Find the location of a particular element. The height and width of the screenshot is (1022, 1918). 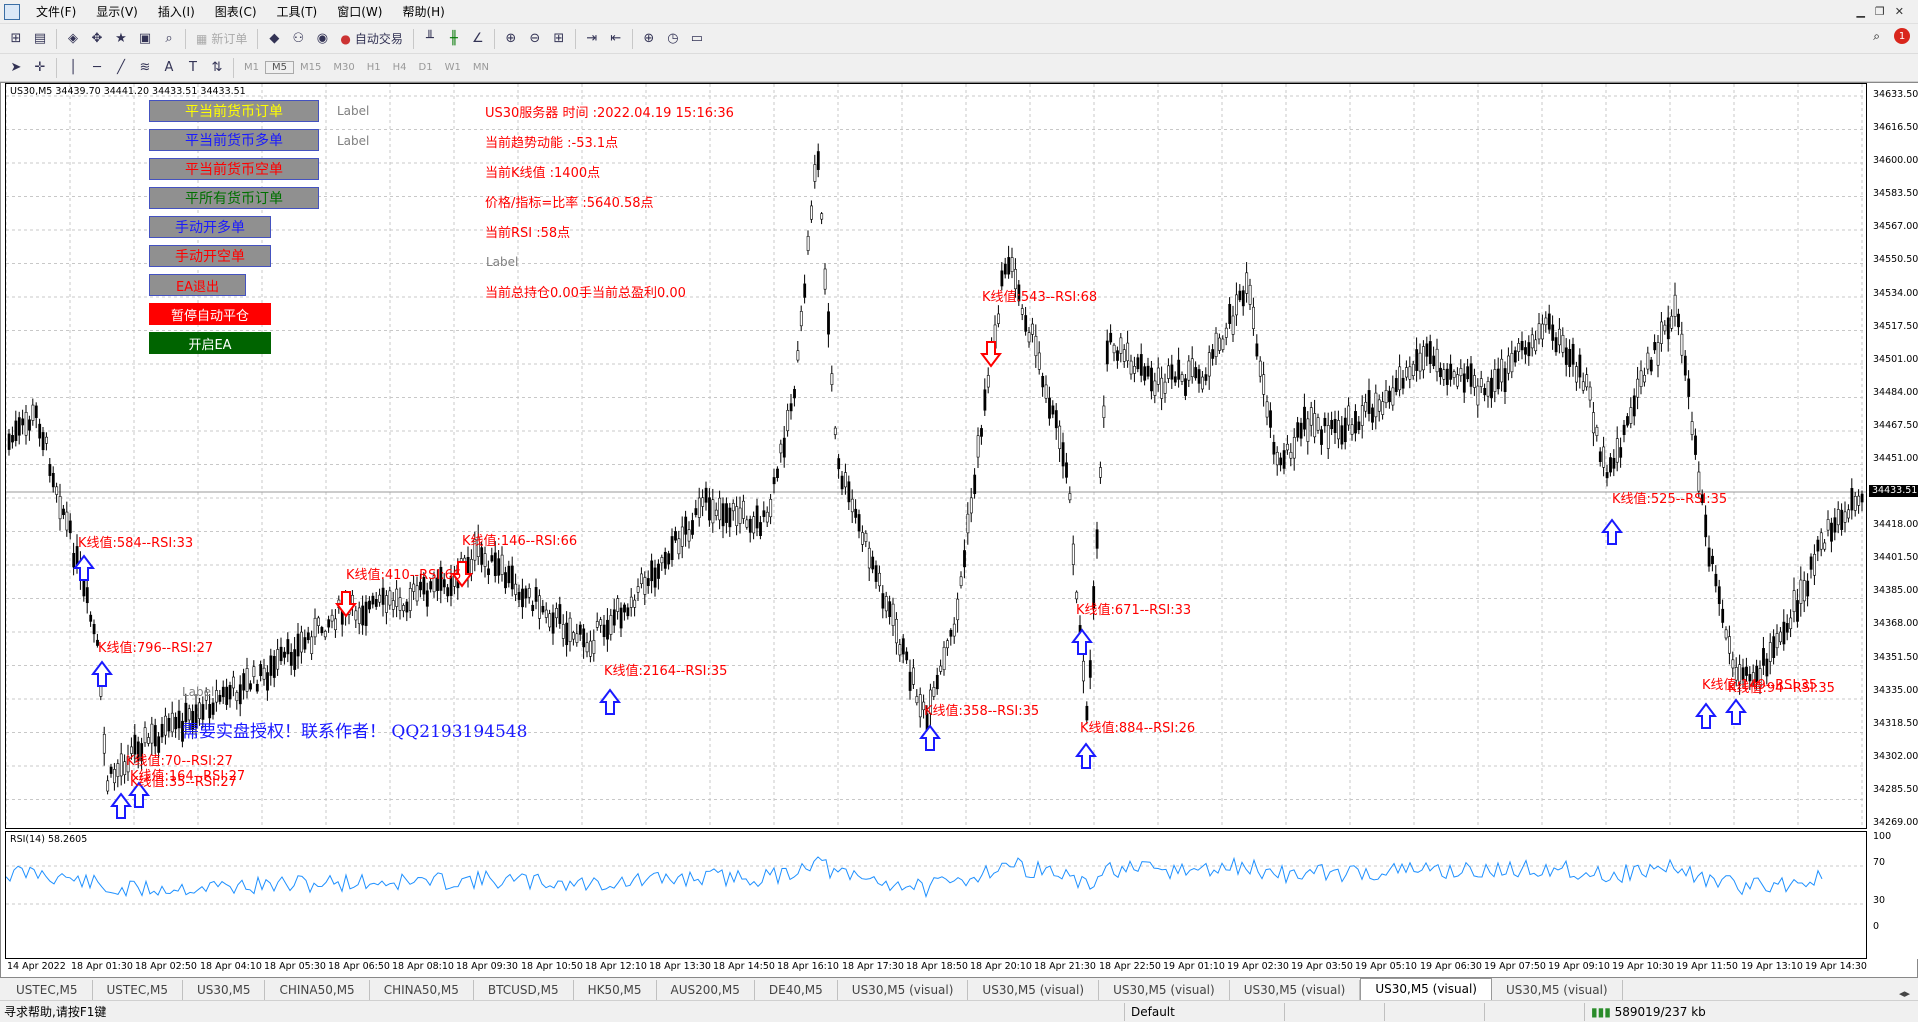

menu-file: 文件(F) is located at coordinates (56, 11).